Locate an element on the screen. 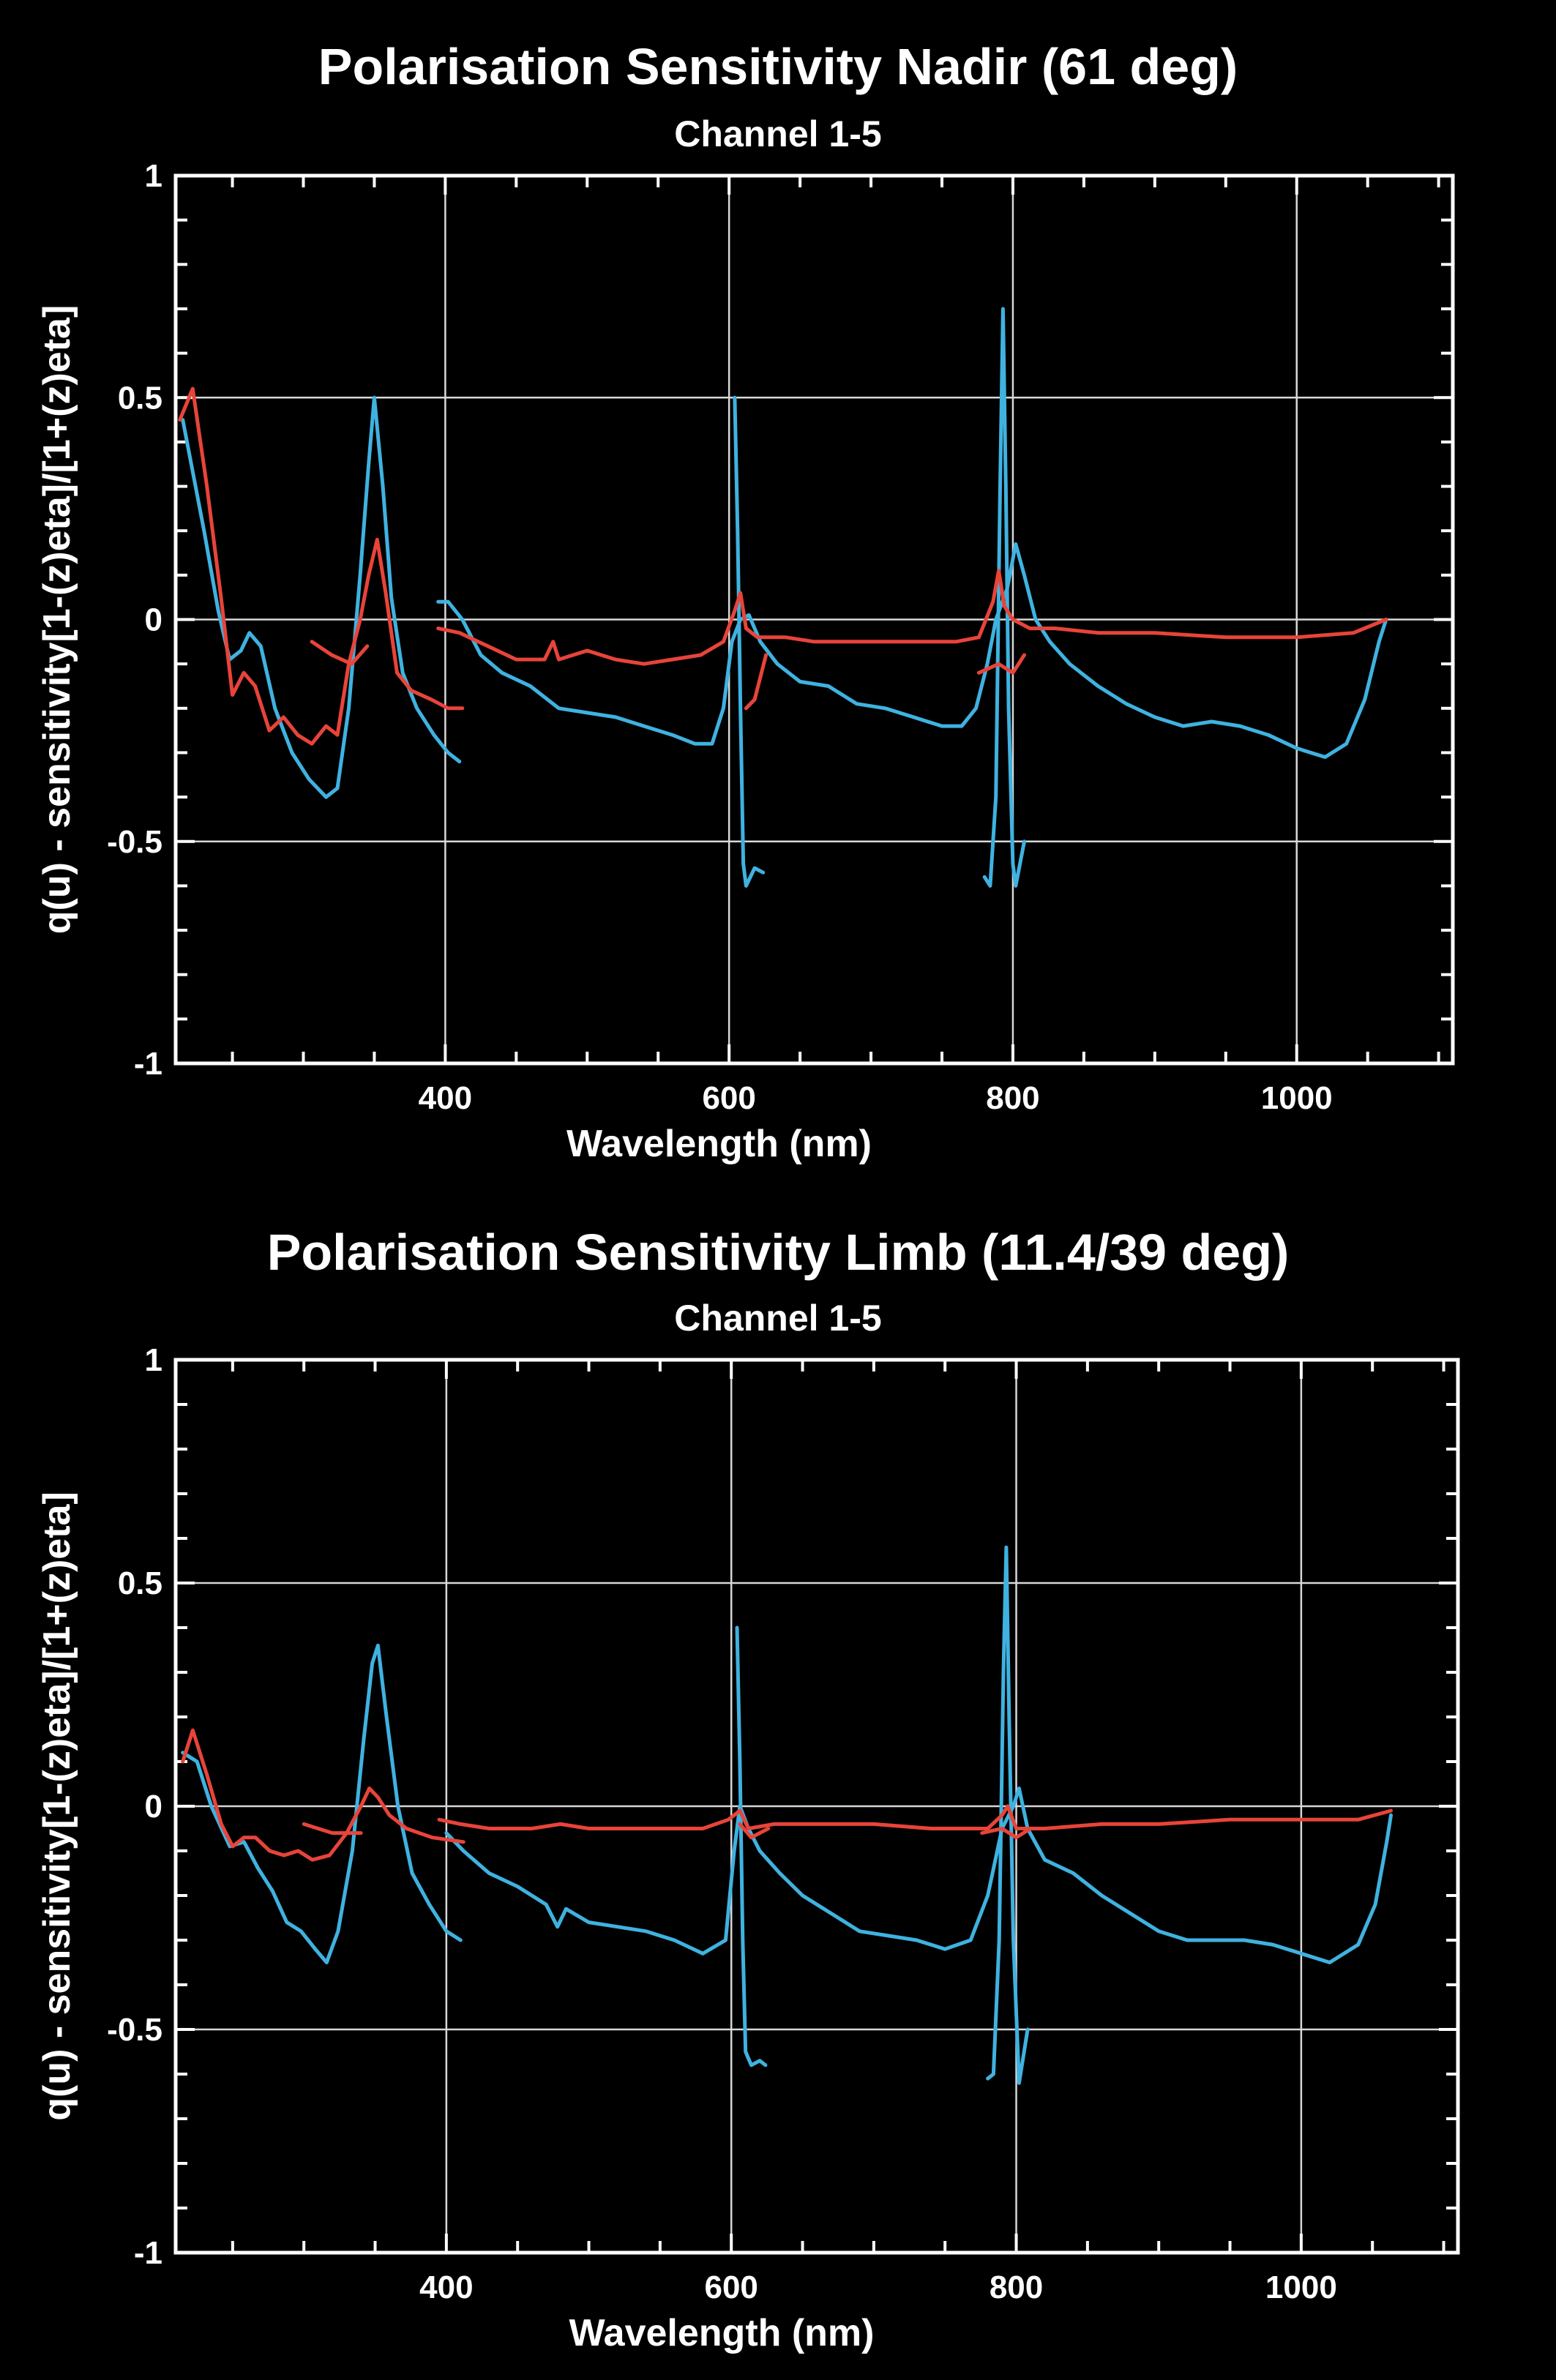 Image resolution: width=1556 pixels, height=2380 pixels. chart-title: Polarisation Sensitivity Nadir (61 deg) is located at coordinates (778, 66).